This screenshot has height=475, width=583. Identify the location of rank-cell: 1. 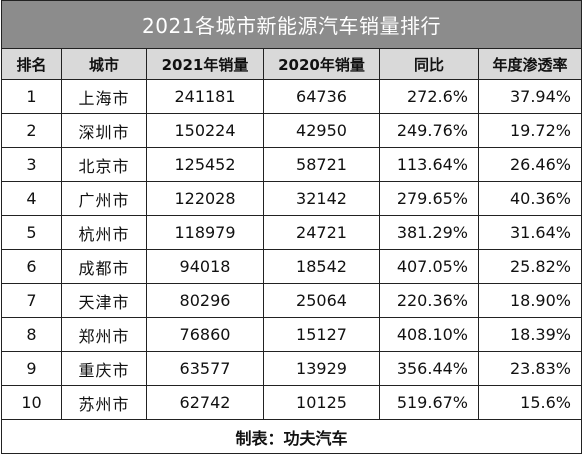
(31, 96).